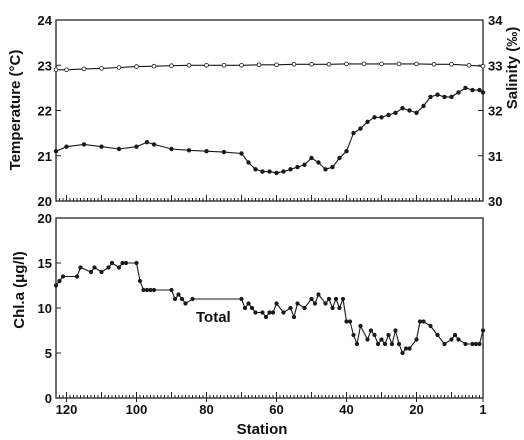  What do you see at coordinates (19, 290) in the screenshot?
I see `chl-axis-label: Chl.a (μg/l)` at bounding box center [19, 290].